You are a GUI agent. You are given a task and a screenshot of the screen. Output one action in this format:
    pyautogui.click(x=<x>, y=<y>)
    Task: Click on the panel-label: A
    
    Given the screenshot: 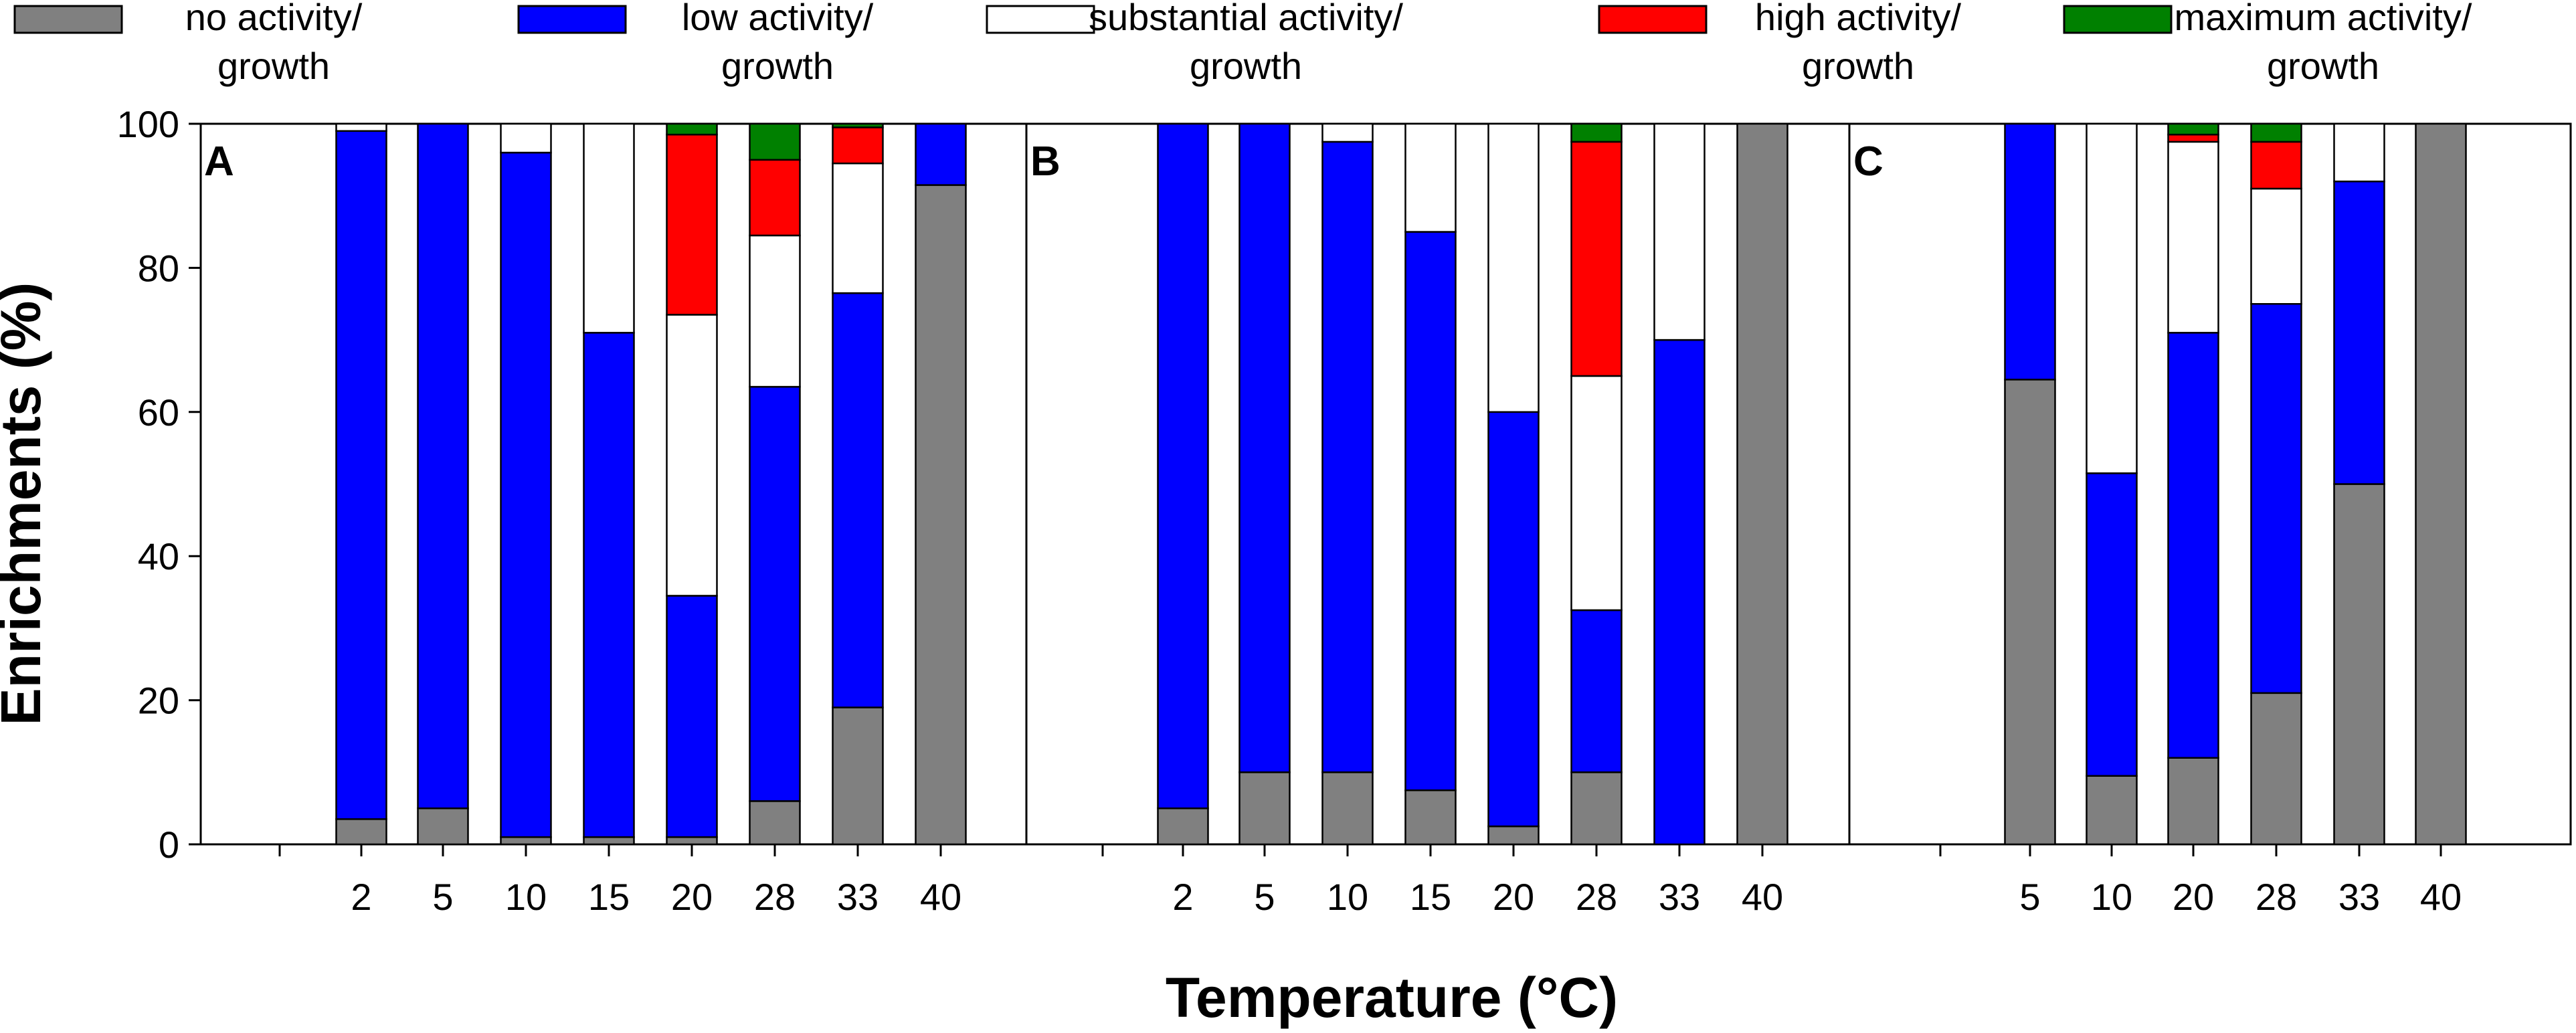 What is the action you would take?
    pyautogui.click(x=219, y=162)
    